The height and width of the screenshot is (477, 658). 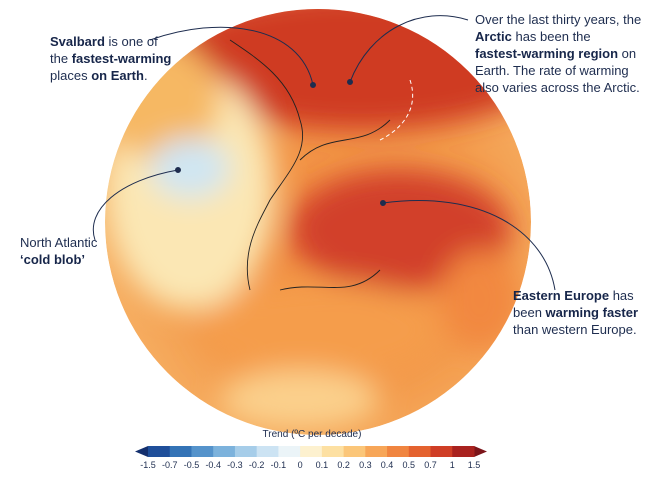 I want to click on annotation-text: Eastern Europe, so click(x=561, y=295).